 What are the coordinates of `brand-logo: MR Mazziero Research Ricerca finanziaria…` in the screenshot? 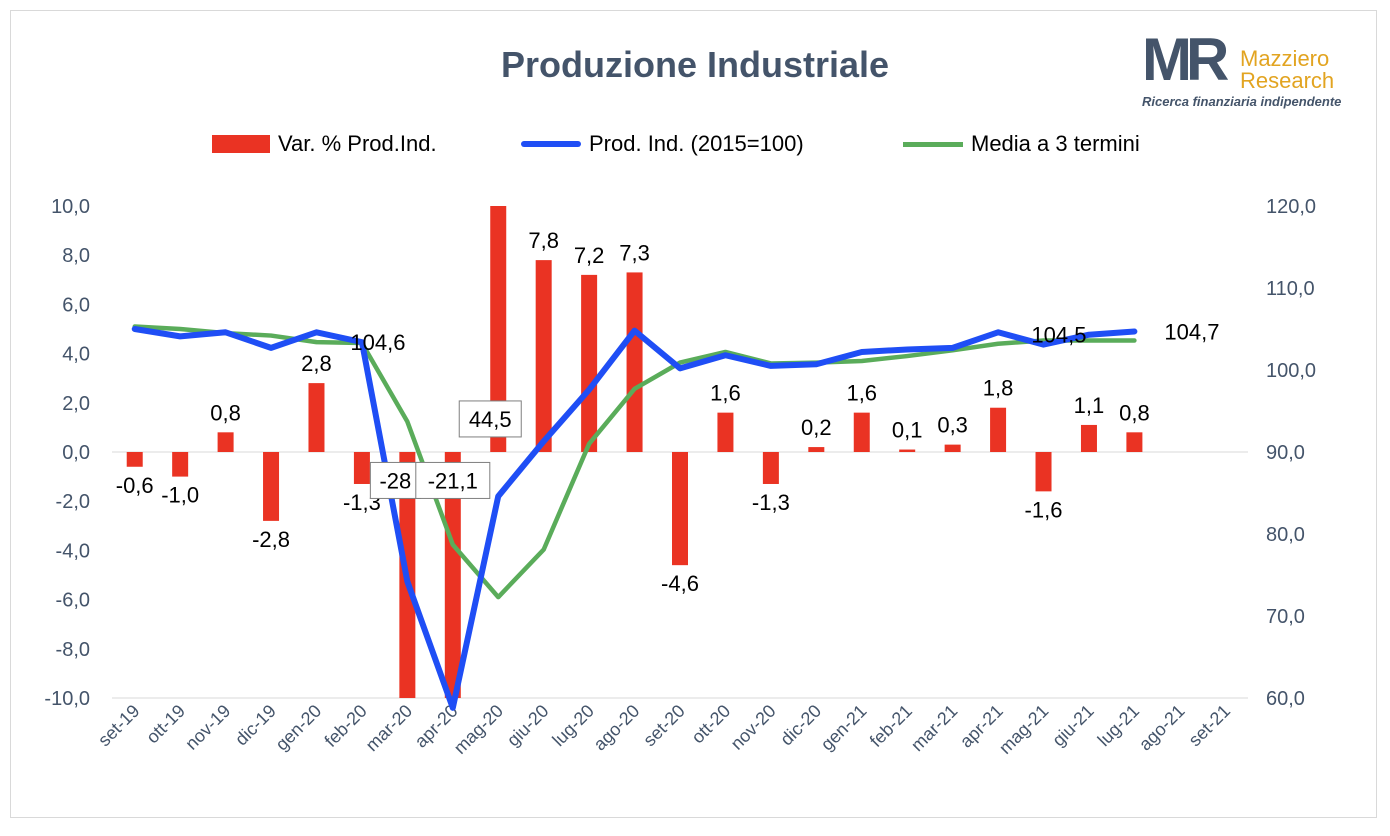 It's located at (1254, 75).